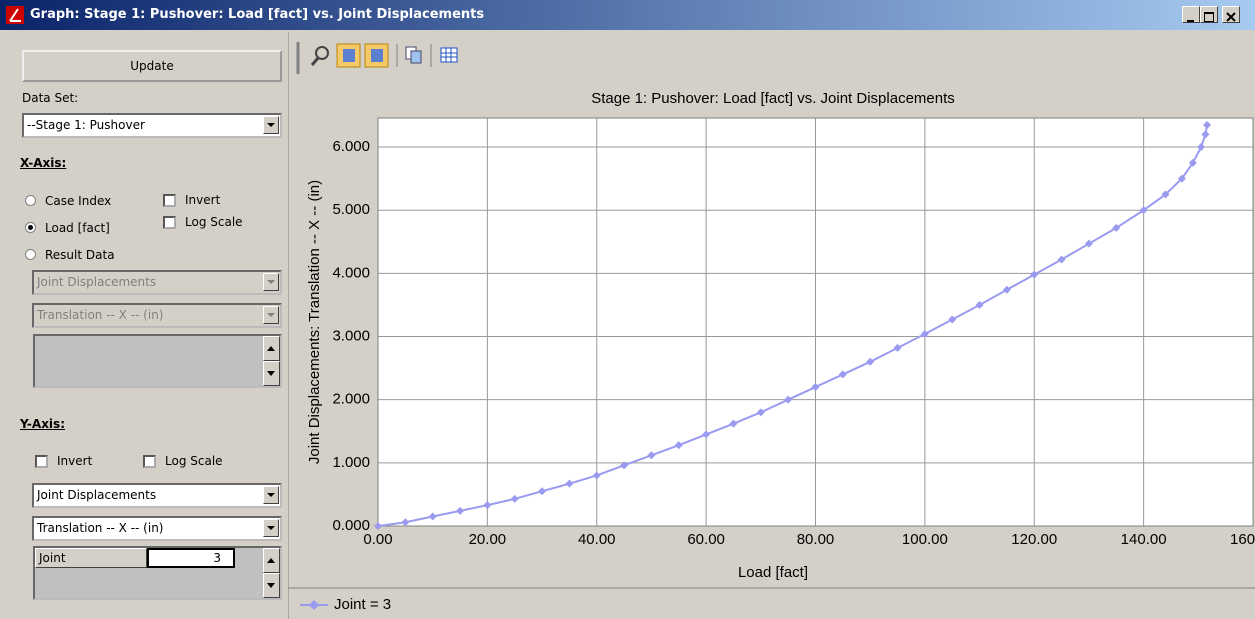 This screenshot has width=1255, height=619. Describe the element at coordinates (349, 55) in the screenshot. I see `toolbar-icon` at that location.